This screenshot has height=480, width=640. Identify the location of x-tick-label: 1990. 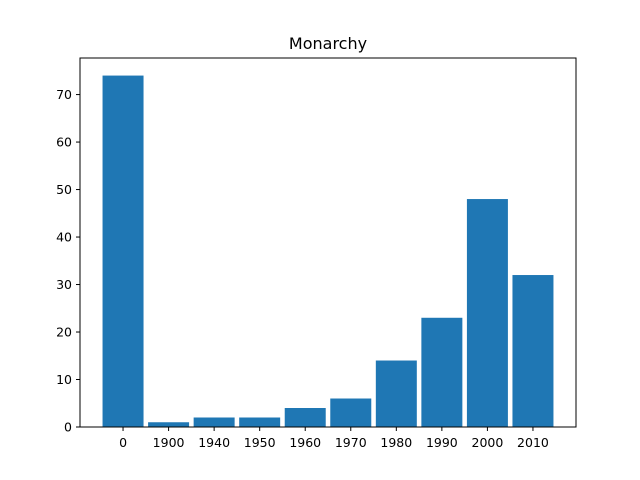
(442, 442).